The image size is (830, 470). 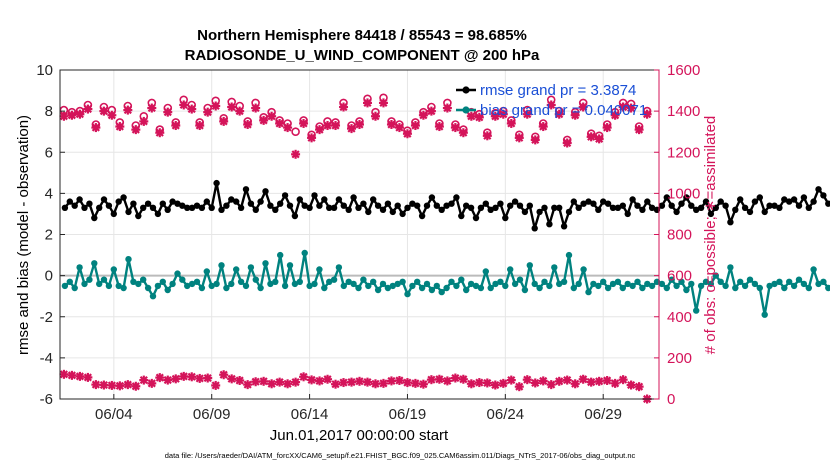 What do you see at coordinates (603, 414) in the screenshot?
I see `x-tick-label: 06/29` at bounding box center [603, 414].